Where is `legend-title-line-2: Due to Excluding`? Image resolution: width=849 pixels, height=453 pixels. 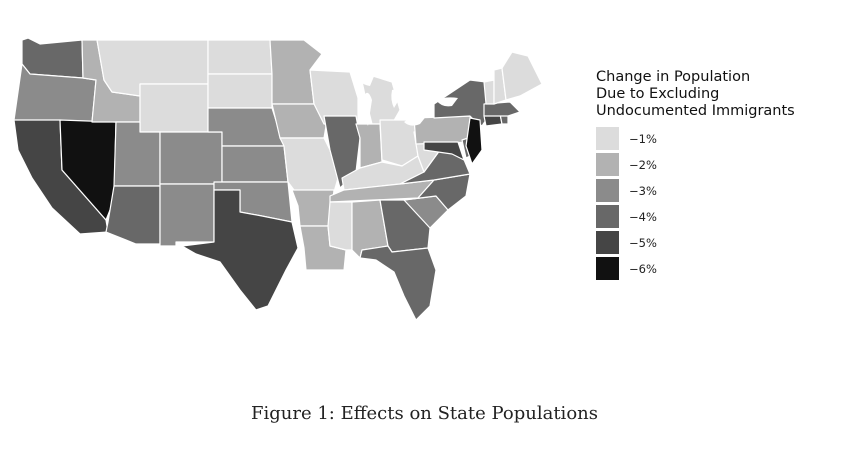 legend-title-line-2: Due to Excluding is located at coordinates (657, 94).